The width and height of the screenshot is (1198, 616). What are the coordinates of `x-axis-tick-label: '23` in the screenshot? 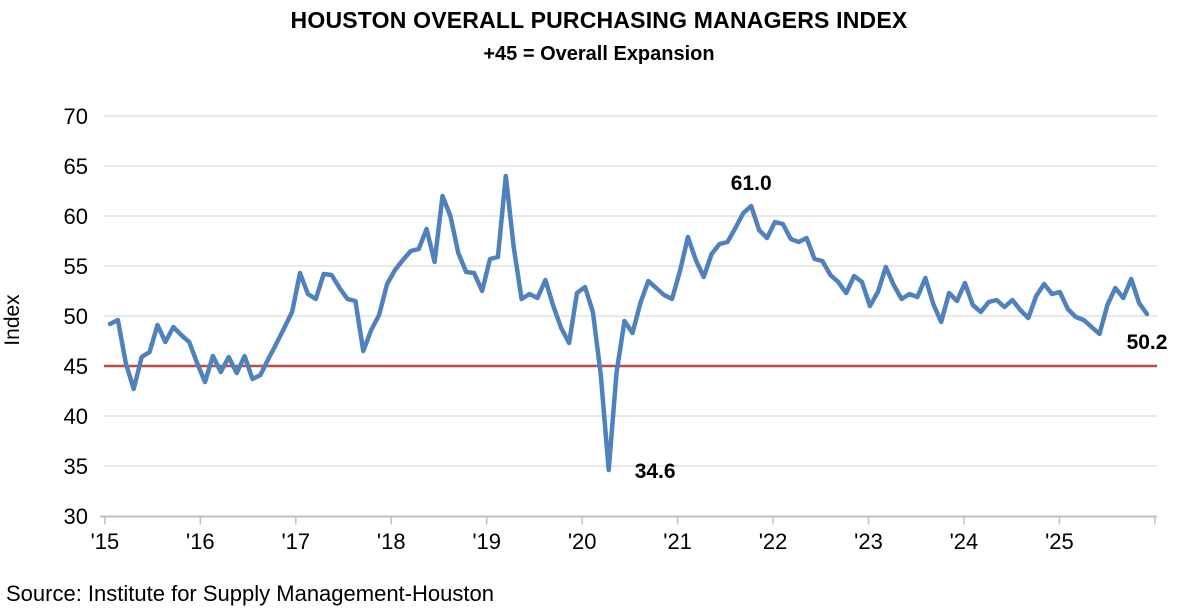 It's located at (868, 541).